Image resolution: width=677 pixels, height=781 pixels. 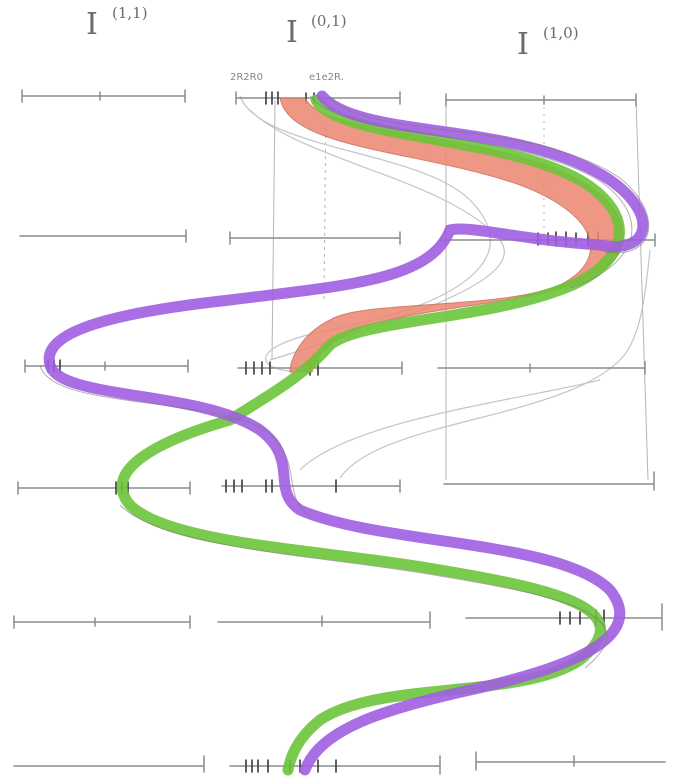 What do you see at coordinates (246, 77) in the screenshot?
I see `annotation-left: 2R2R0` at bounding box center [246, 77].